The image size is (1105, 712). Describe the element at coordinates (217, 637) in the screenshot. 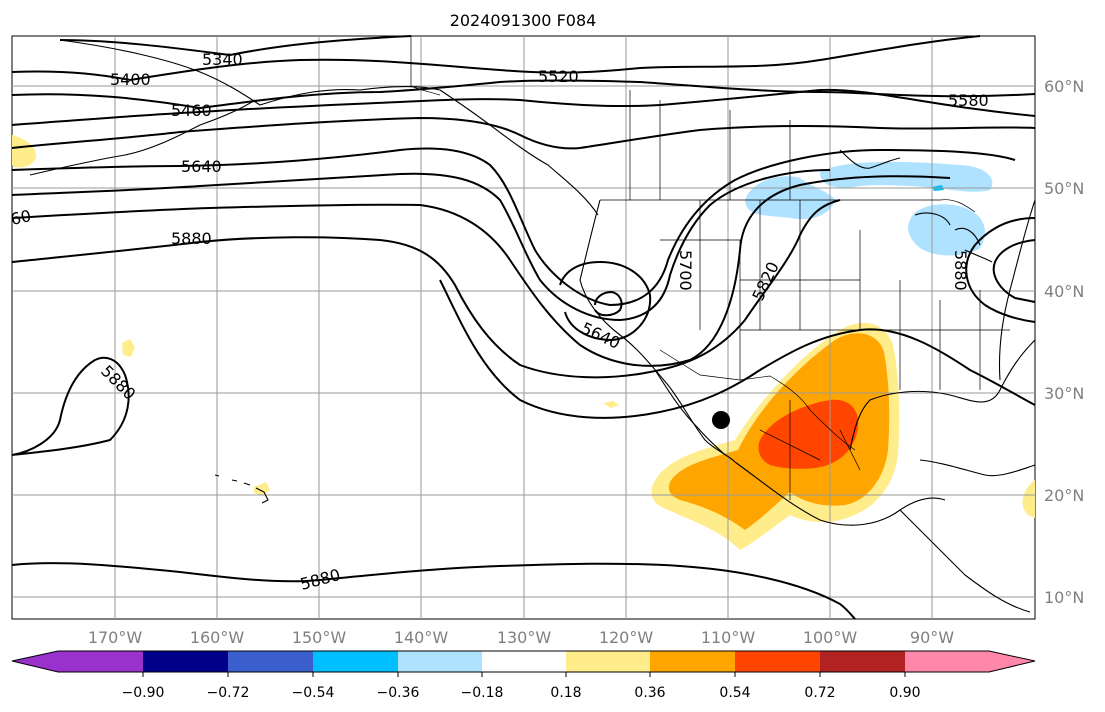

I see `lon-tick-label: 160°W` at that location.